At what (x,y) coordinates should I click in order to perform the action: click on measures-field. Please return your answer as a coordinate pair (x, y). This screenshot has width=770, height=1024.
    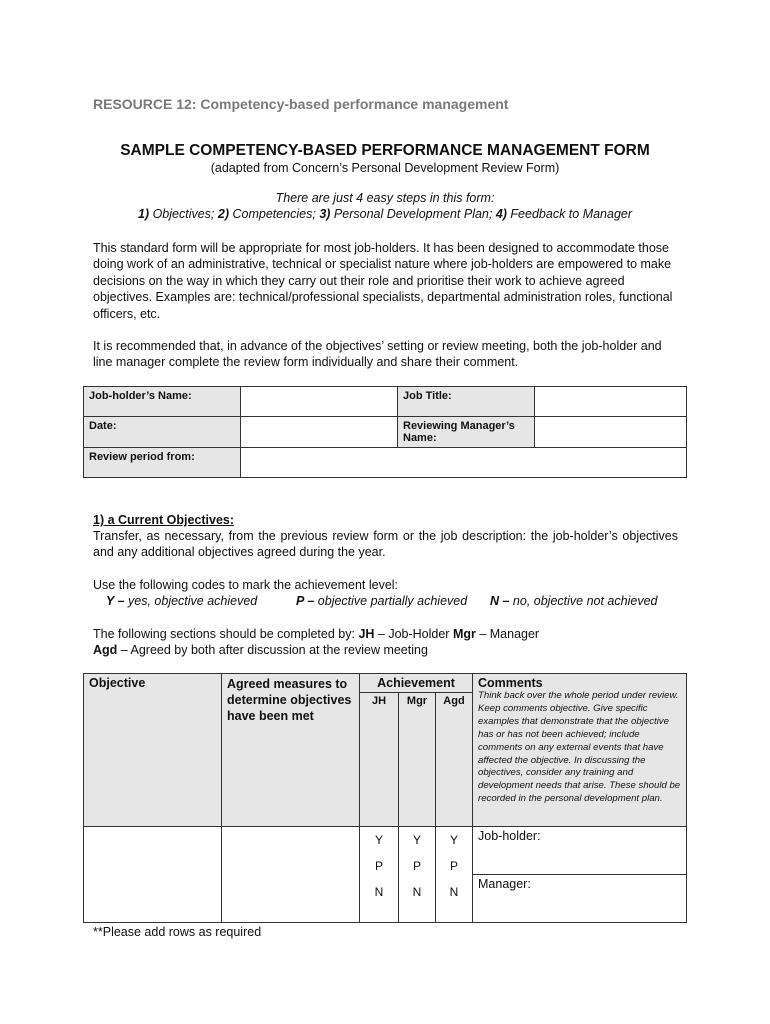
    Looking at the image, I should click on (290, 874).